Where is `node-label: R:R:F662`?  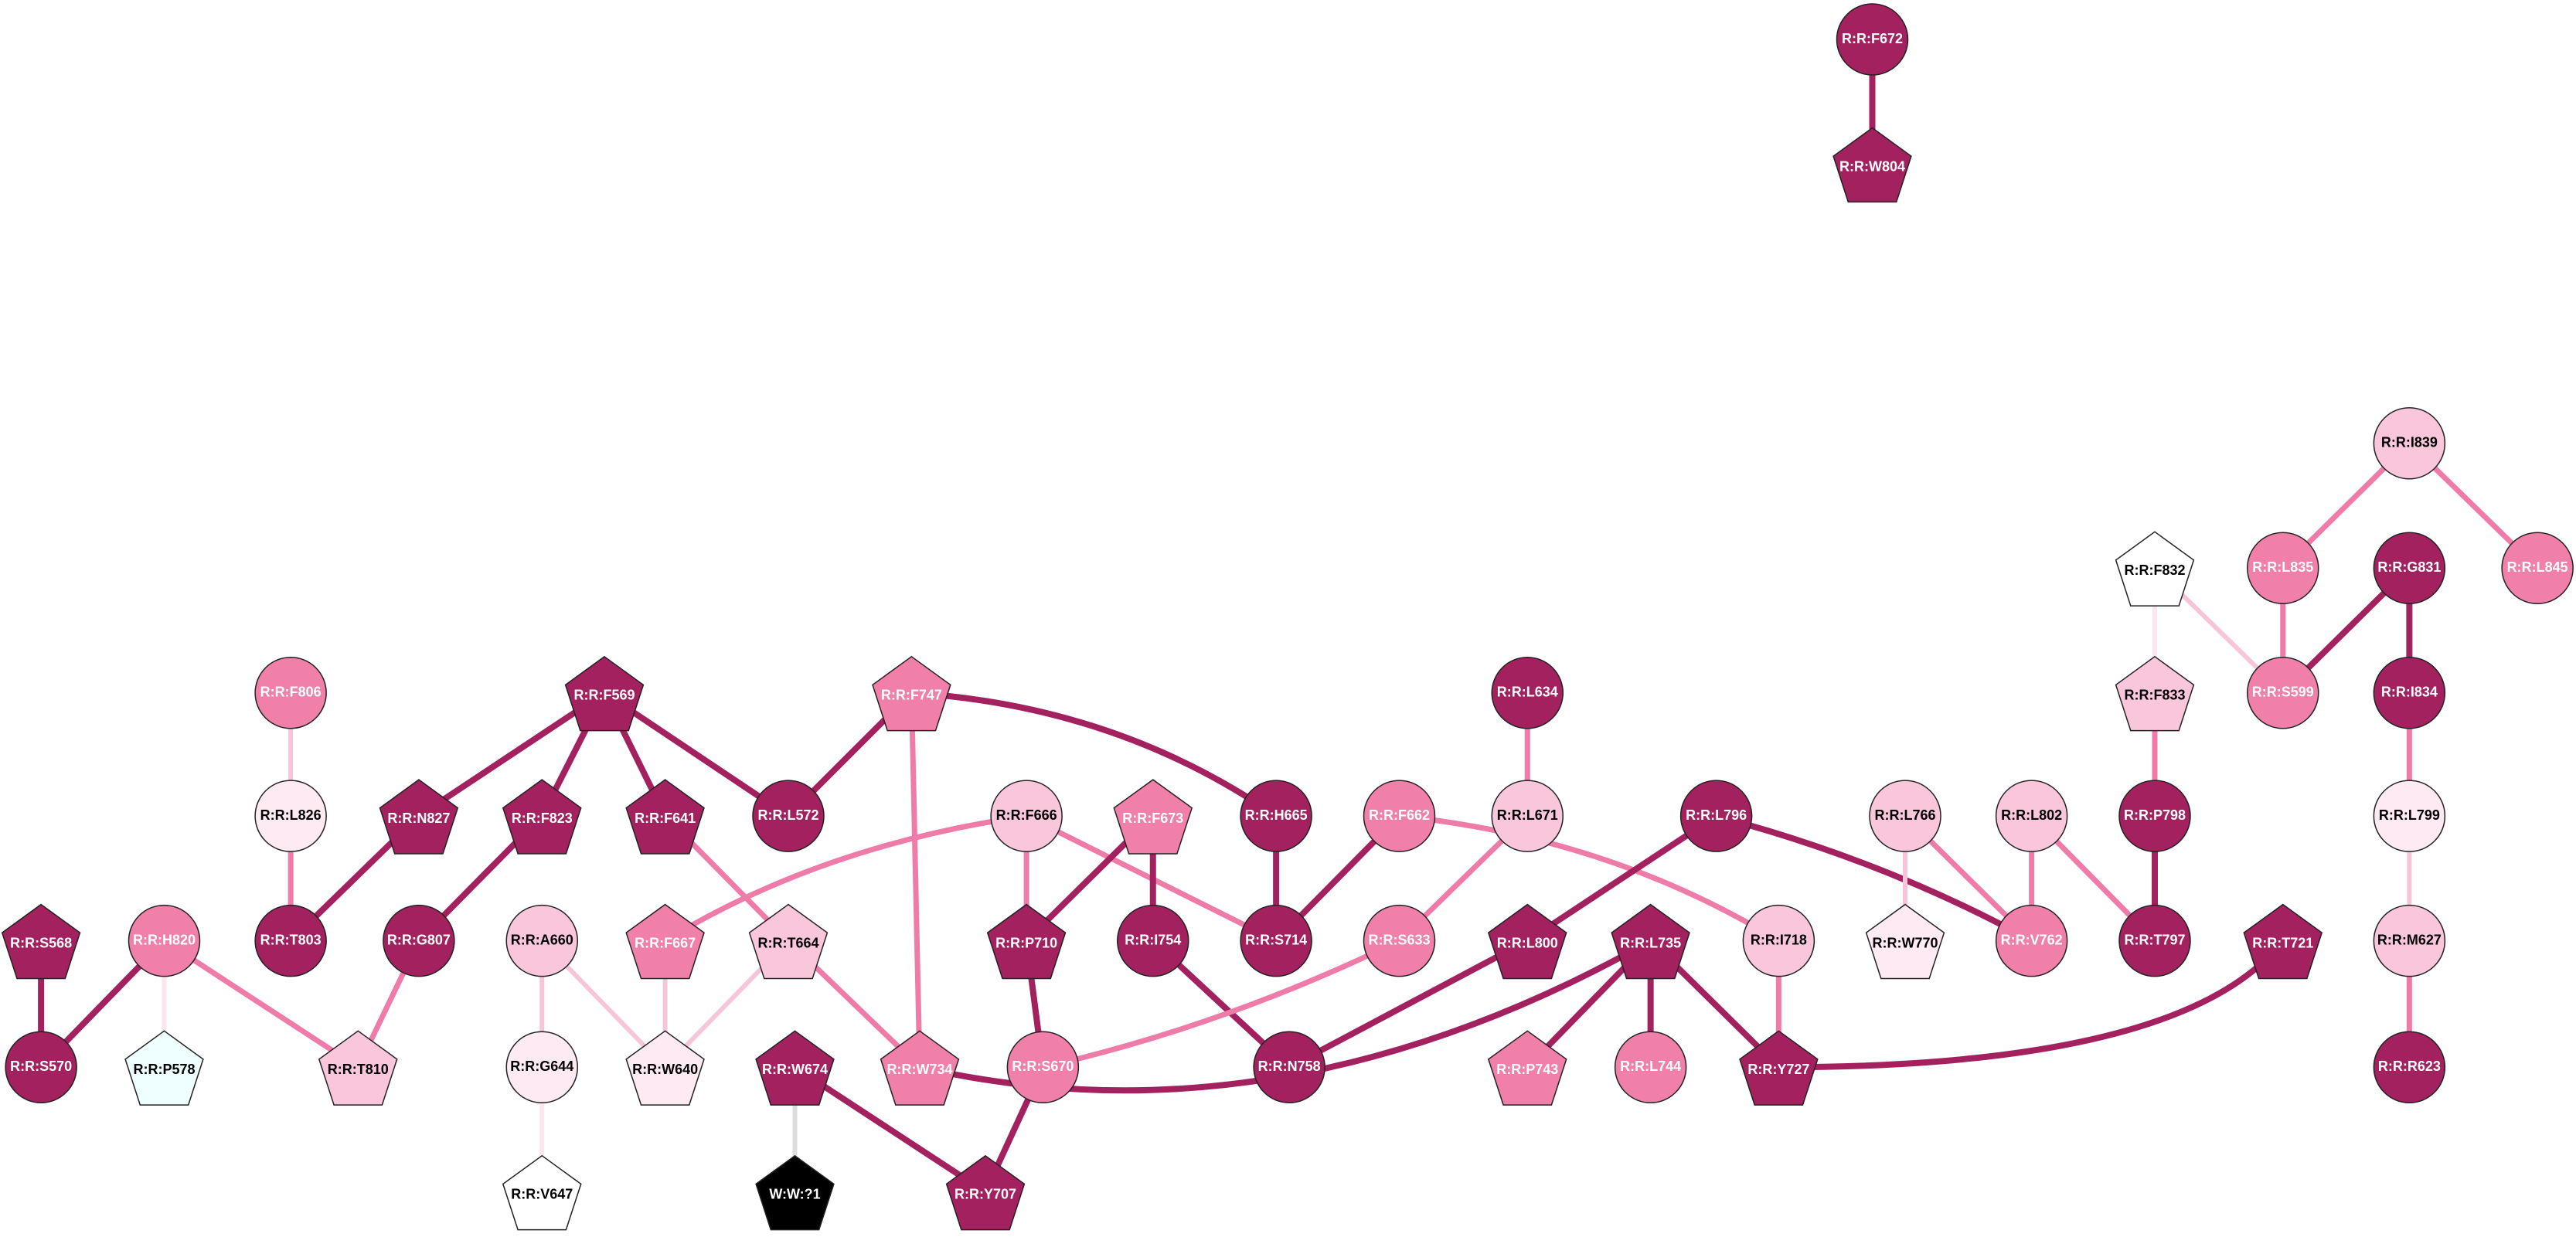
node-label: R:R:F662 is located at coordinates (1399, 815).